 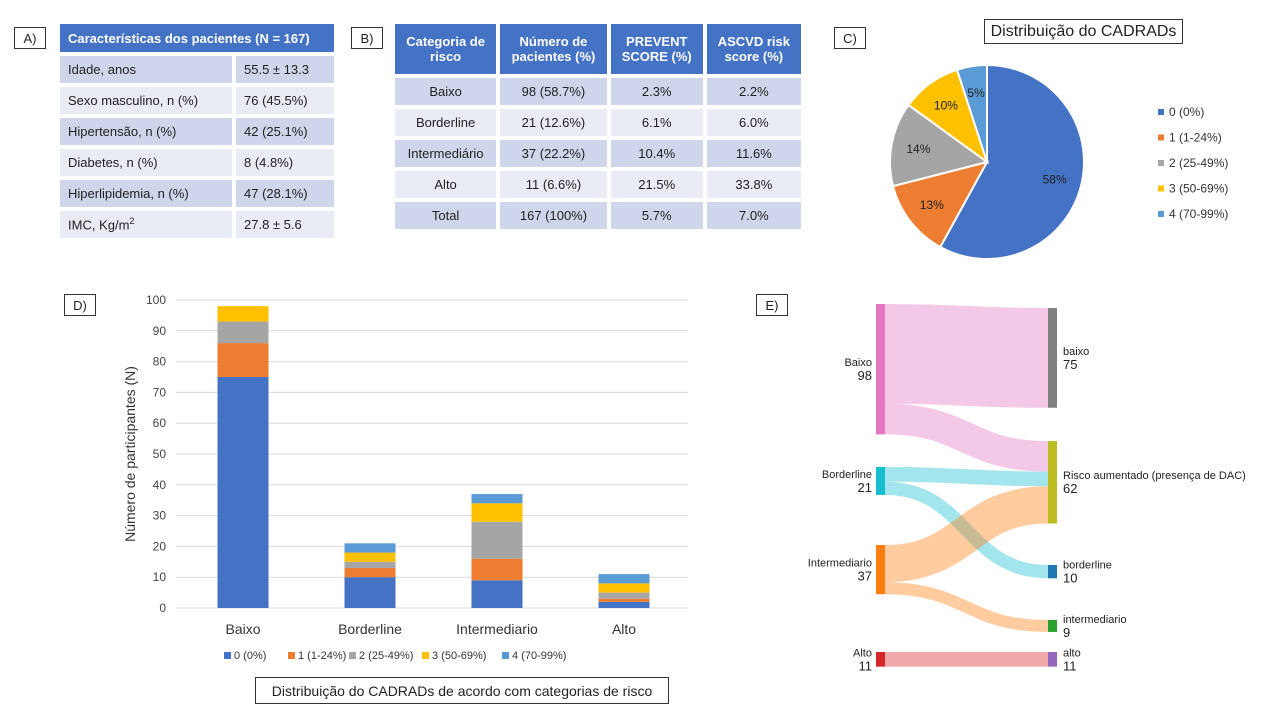 What do you see at coordinates (858, 363) in the screenshot?
I see `sankey-node-label: Baixo` at bounding box center [858, 363].